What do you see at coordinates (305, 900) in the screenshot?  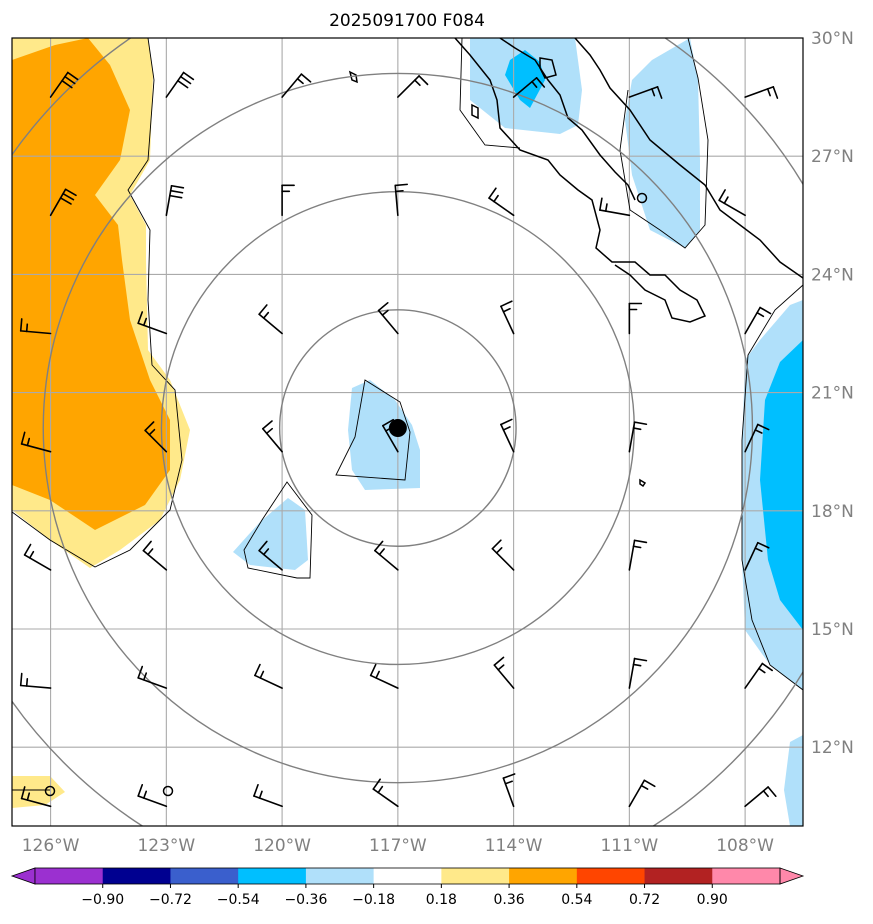 I see `colorbar-tick-label: −0.36` at bounding box center [305, 900].